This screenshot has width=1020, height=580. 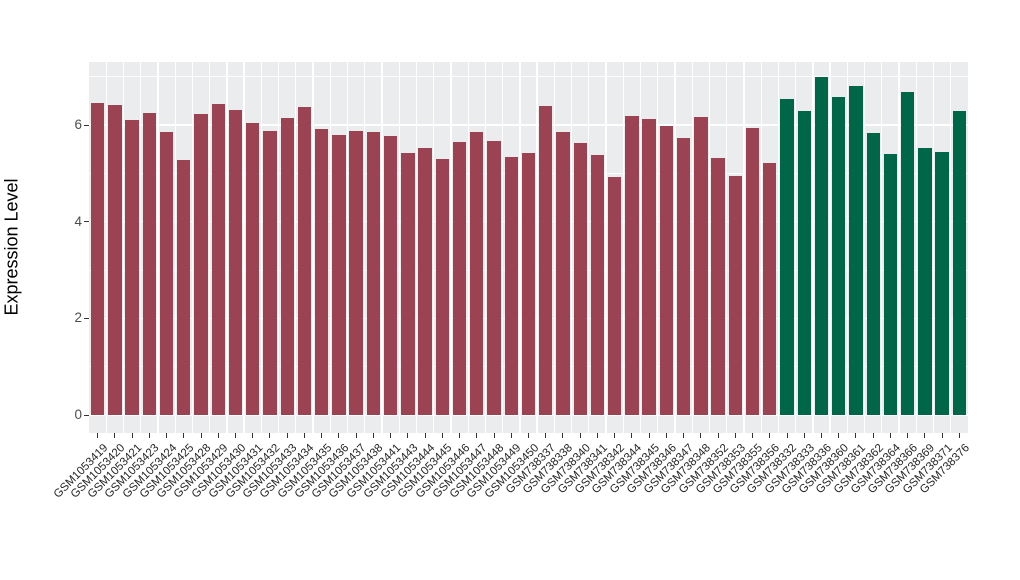 I want to click on y-tick-label: 2, so click(x=78, y=318).